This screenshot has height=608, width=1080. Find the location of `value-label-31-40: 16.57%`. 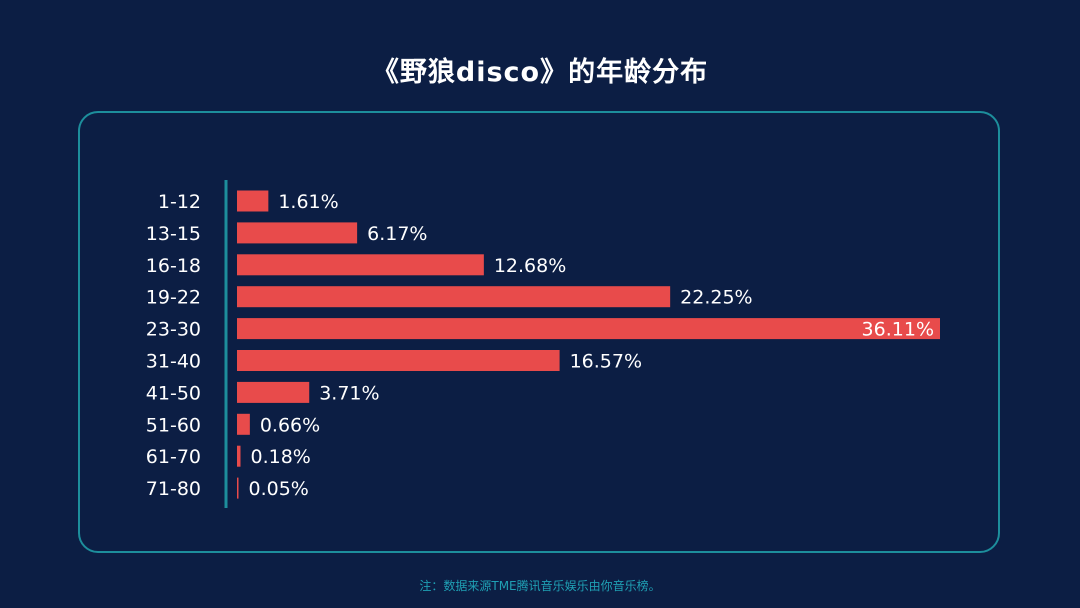

value-label-31-40: 16.57% is located at coordinates (606, 362).